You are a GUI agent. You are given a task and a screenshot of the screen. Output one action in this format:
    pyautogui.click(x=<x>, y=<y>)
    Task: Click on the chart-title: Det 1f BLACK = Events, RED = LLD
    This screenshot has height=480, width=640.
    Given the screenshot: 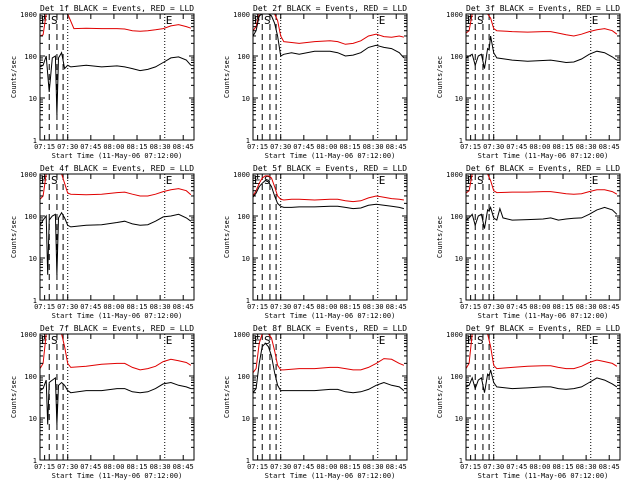 What is the action you would take?
    pyautogui.click(x=117, y=8)
    